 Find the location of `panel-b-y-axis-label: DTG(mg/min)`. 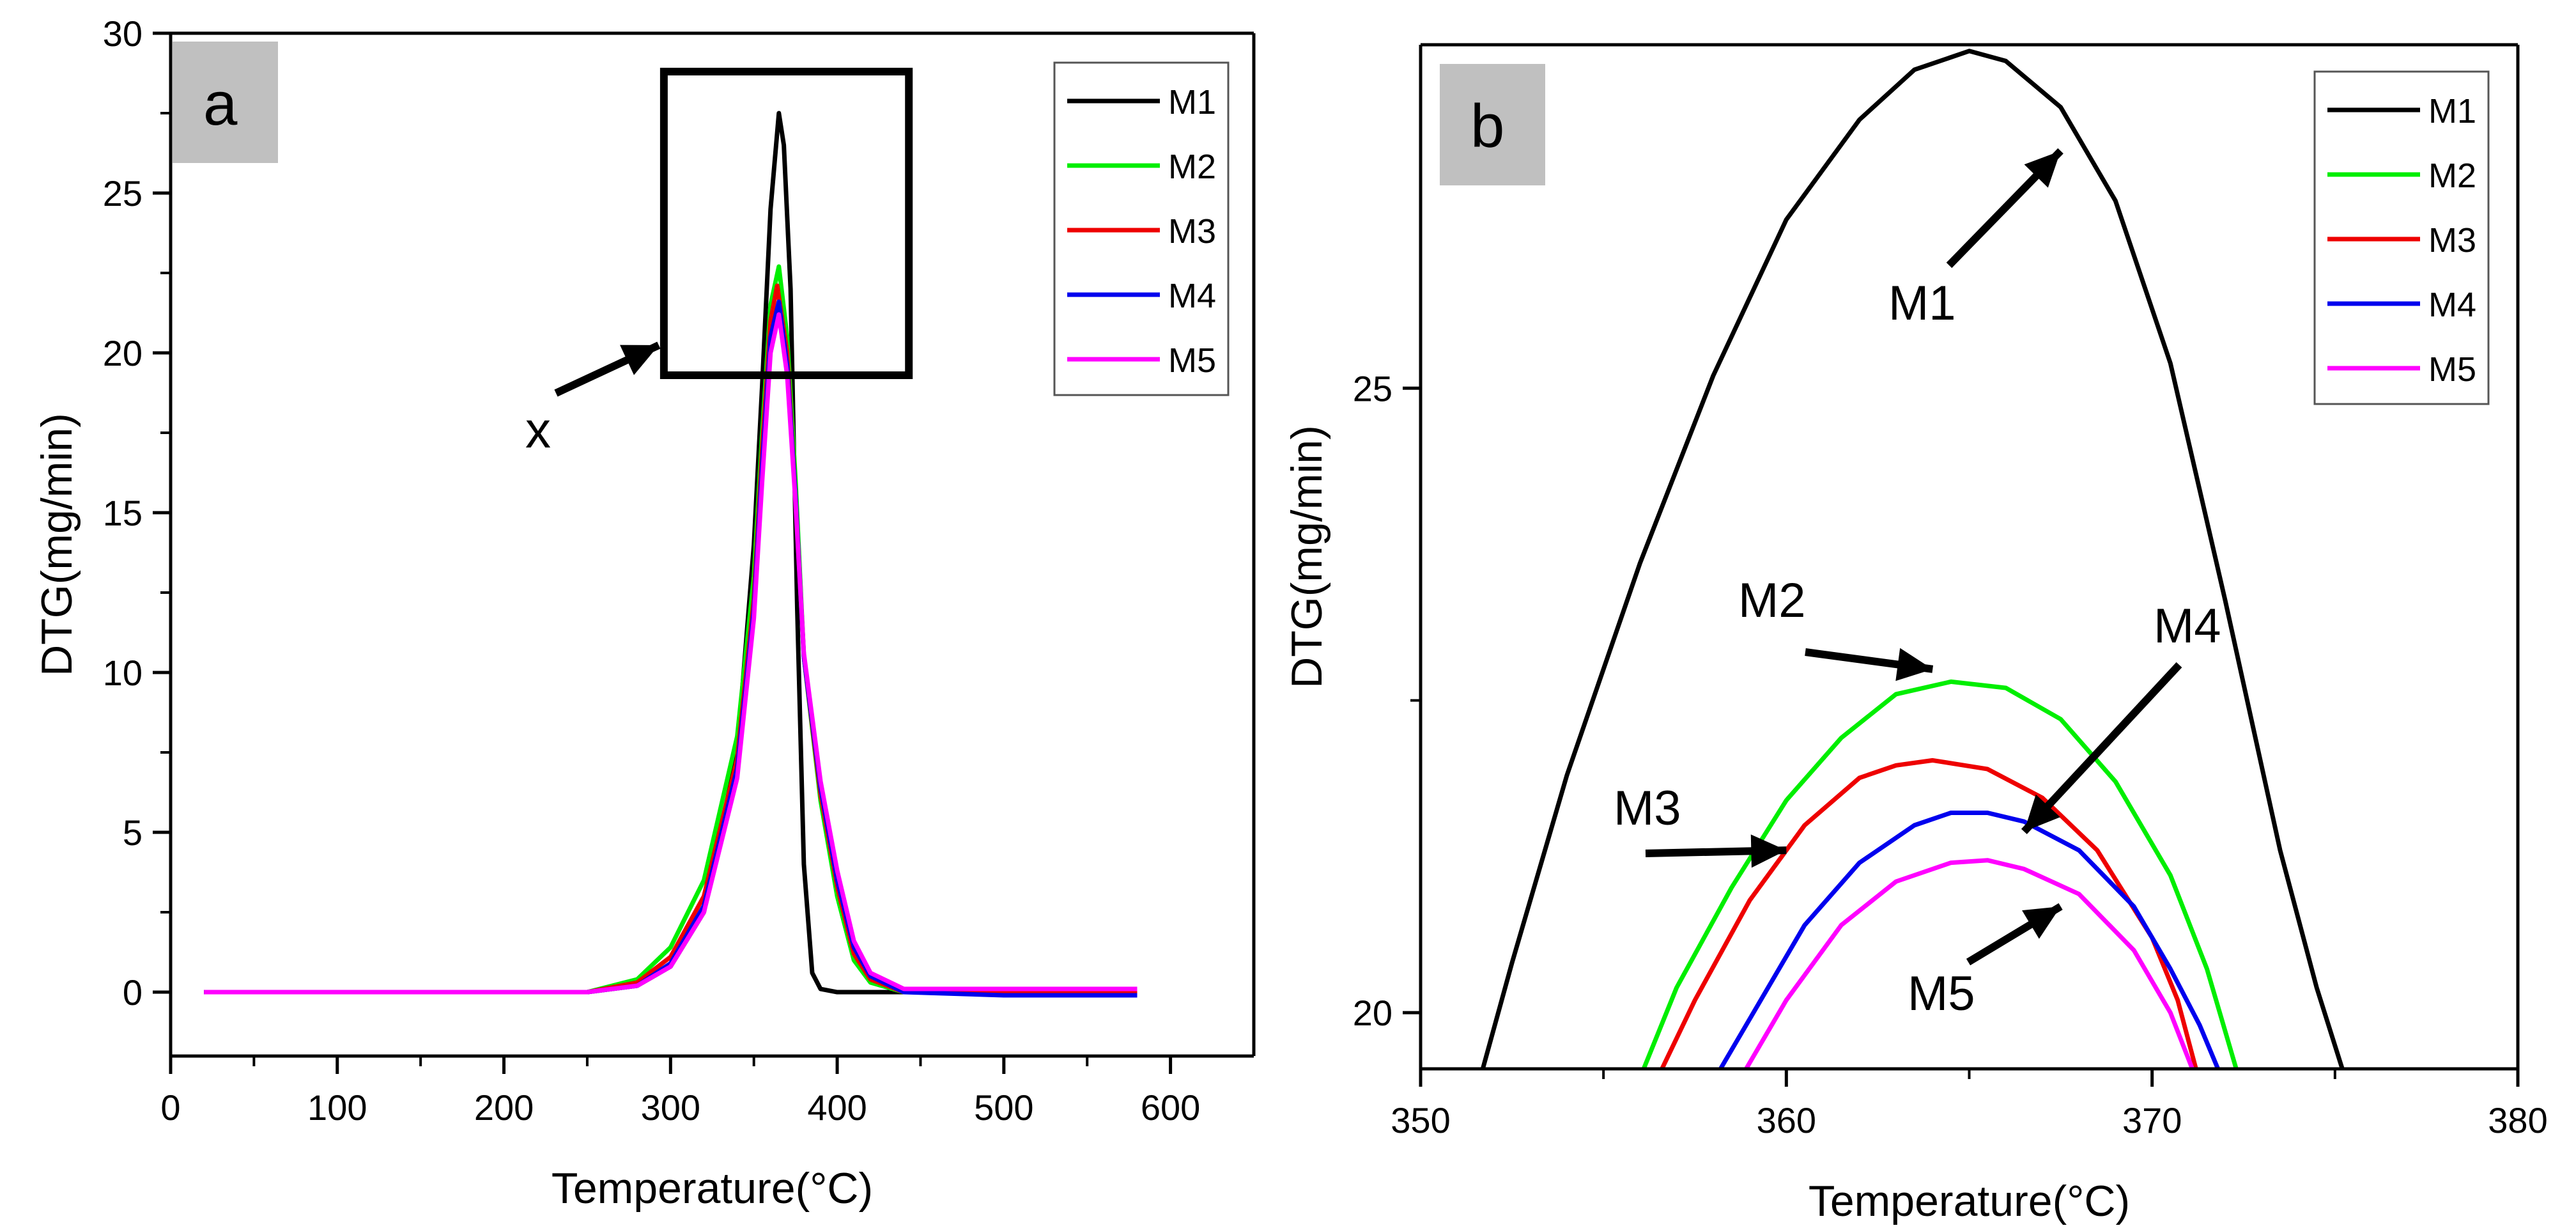

panel-b-y-axis-label: DTG(mg/min) is located at coordinates (1307, 556).